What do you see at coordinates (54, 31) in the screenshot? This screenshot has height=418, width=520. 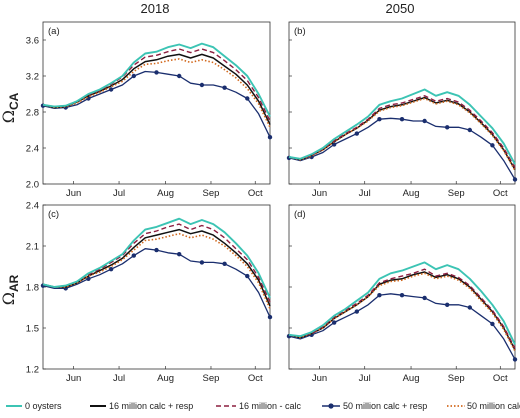 I see `panel-label: (a)` at bounding box center [54, 31].